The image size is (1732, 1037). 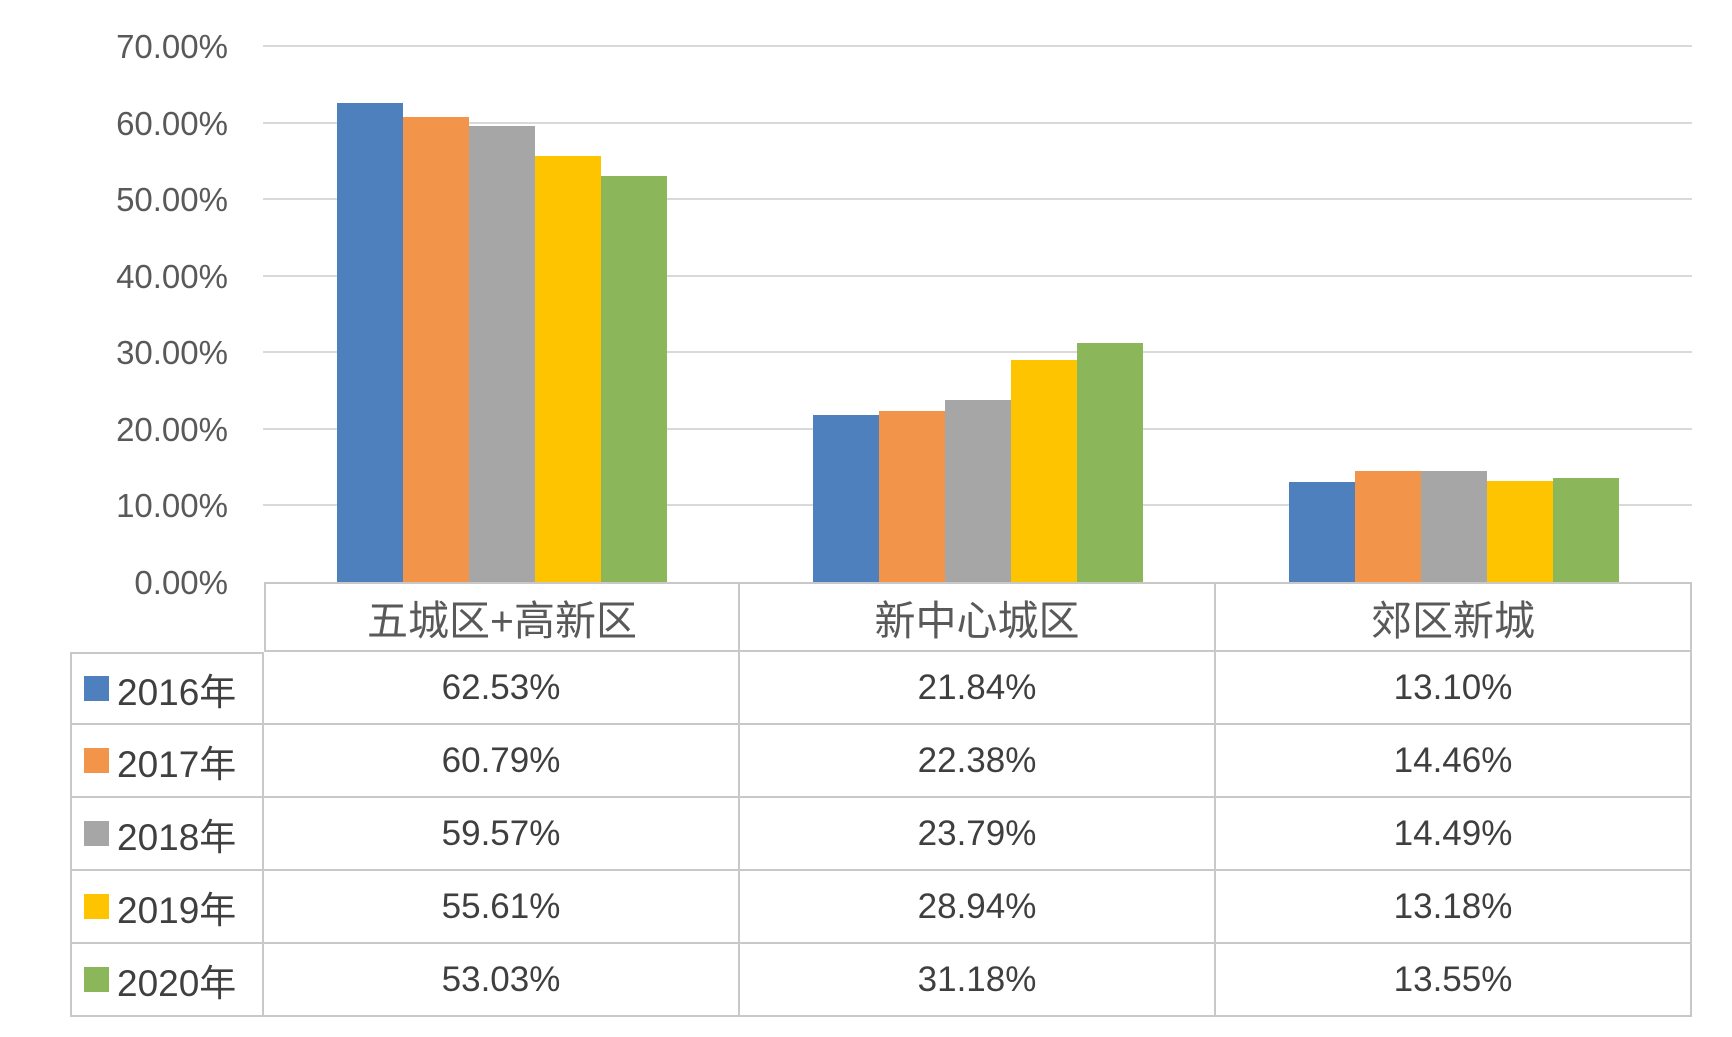 I want to click on value-cell: 31.18%, so click(x=978, y=980).